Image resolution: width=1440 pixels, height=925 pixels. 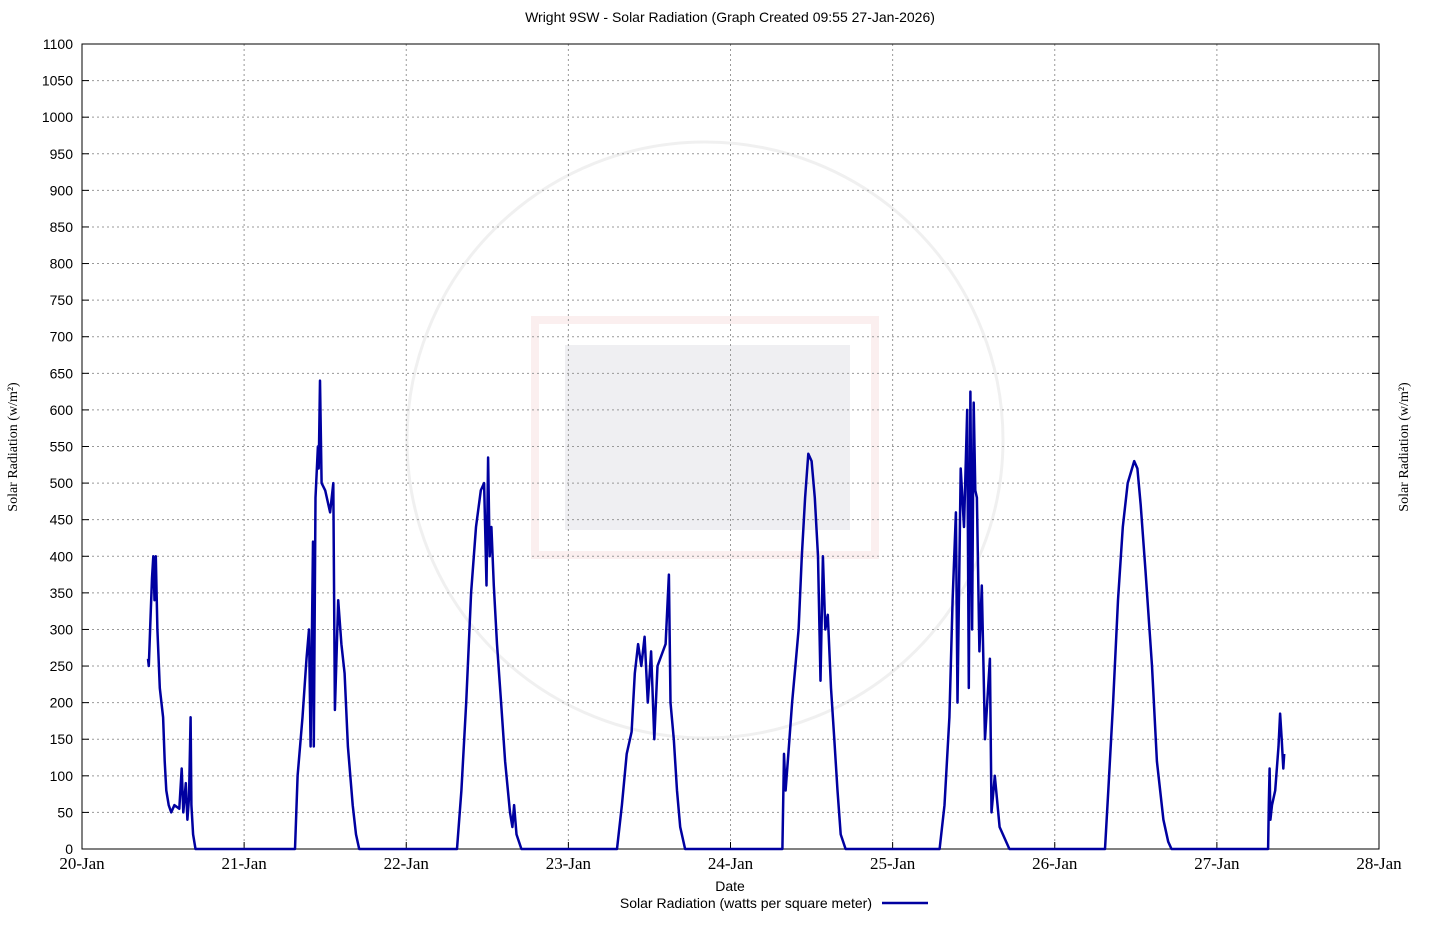 What do you see at coordinates (82, 863) in the screenshot?
I see `x-tick-label: 20-Jan` at bounding box center [82, 863].